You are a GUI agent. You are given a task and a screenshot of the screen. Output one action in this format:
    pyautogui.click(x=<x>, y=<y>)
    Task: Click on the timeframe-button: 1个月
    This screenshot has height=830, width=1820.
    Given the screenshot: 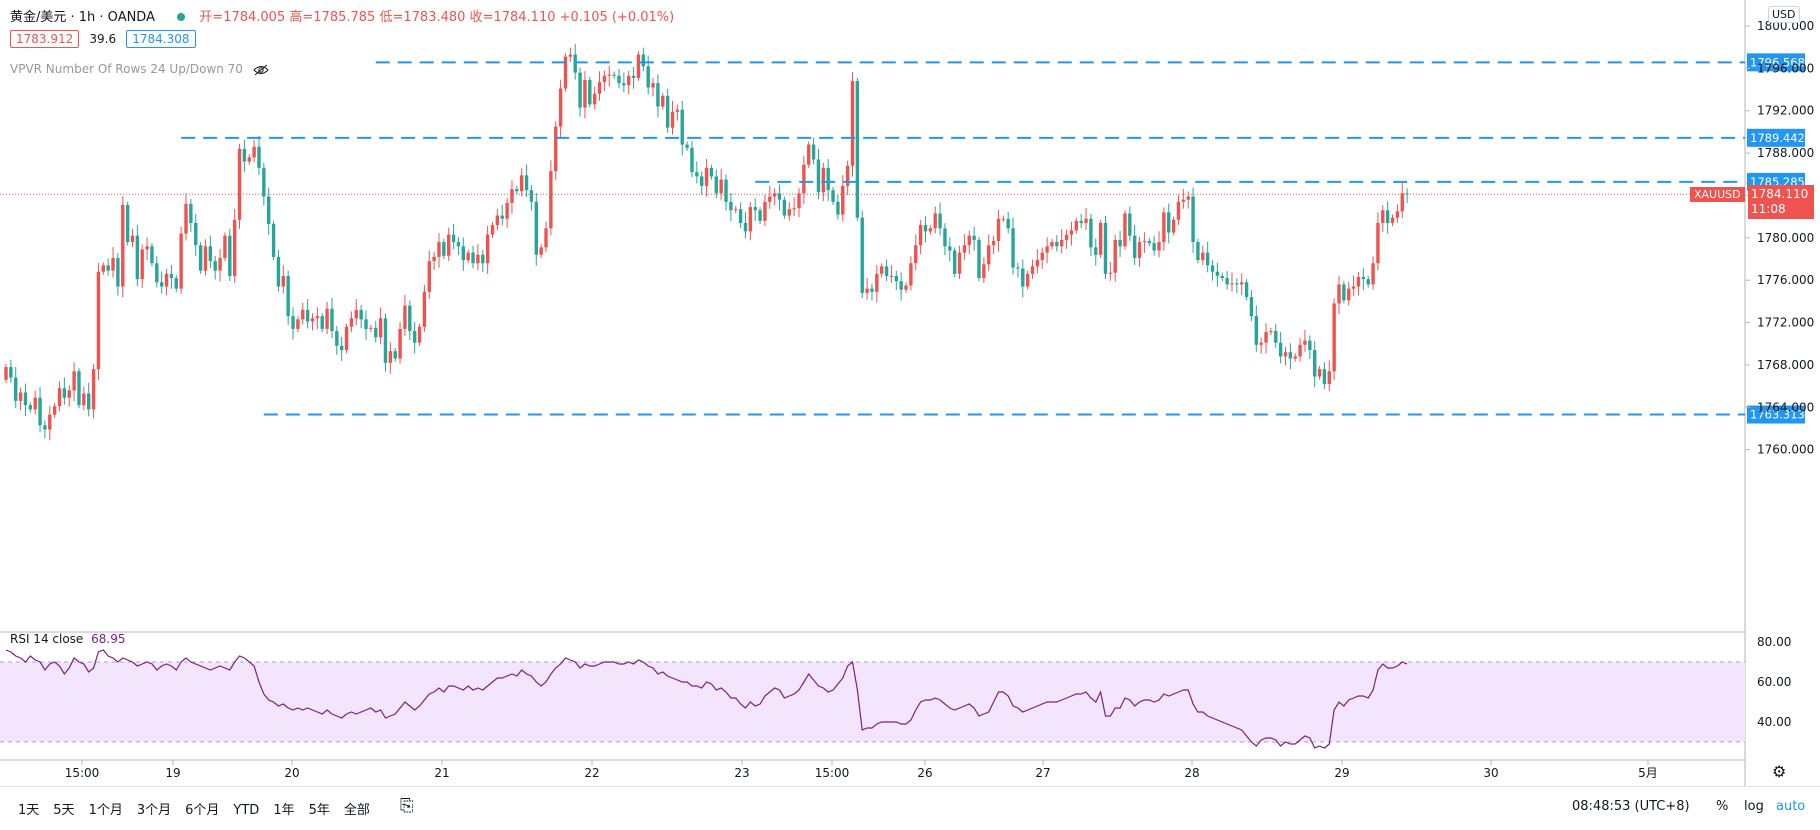 What is the action you would take?
    pyautogui.click(x=105, y=810)
    